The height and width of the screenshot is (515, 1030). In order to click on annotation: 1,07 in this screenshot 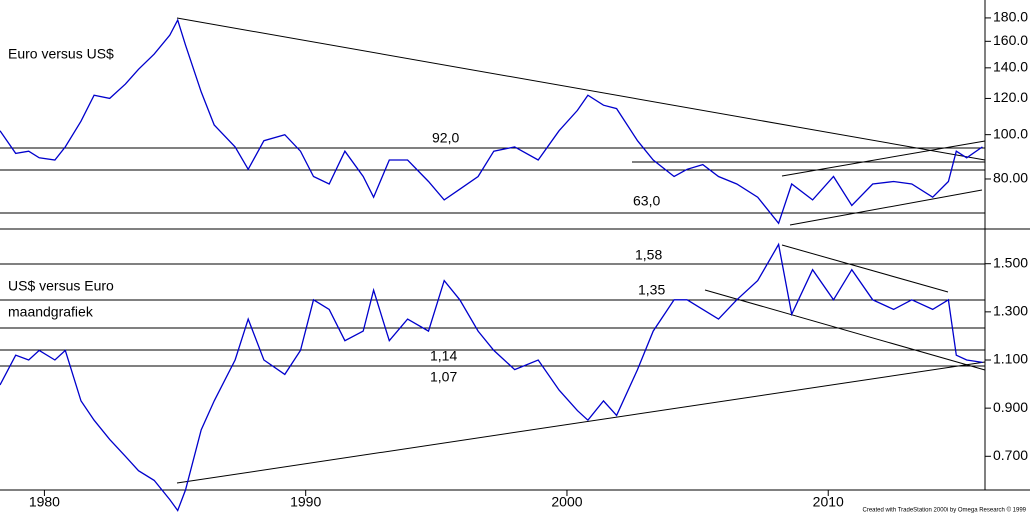, I will do `click(443, 377)`.